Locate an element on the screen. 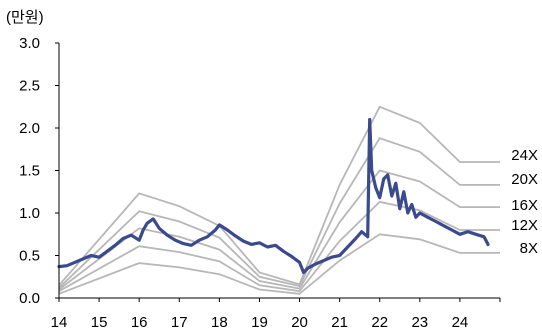 The height and width of the screenshot is (335, 542). x-tick-label: 19 is located at coordinates (259, 322).